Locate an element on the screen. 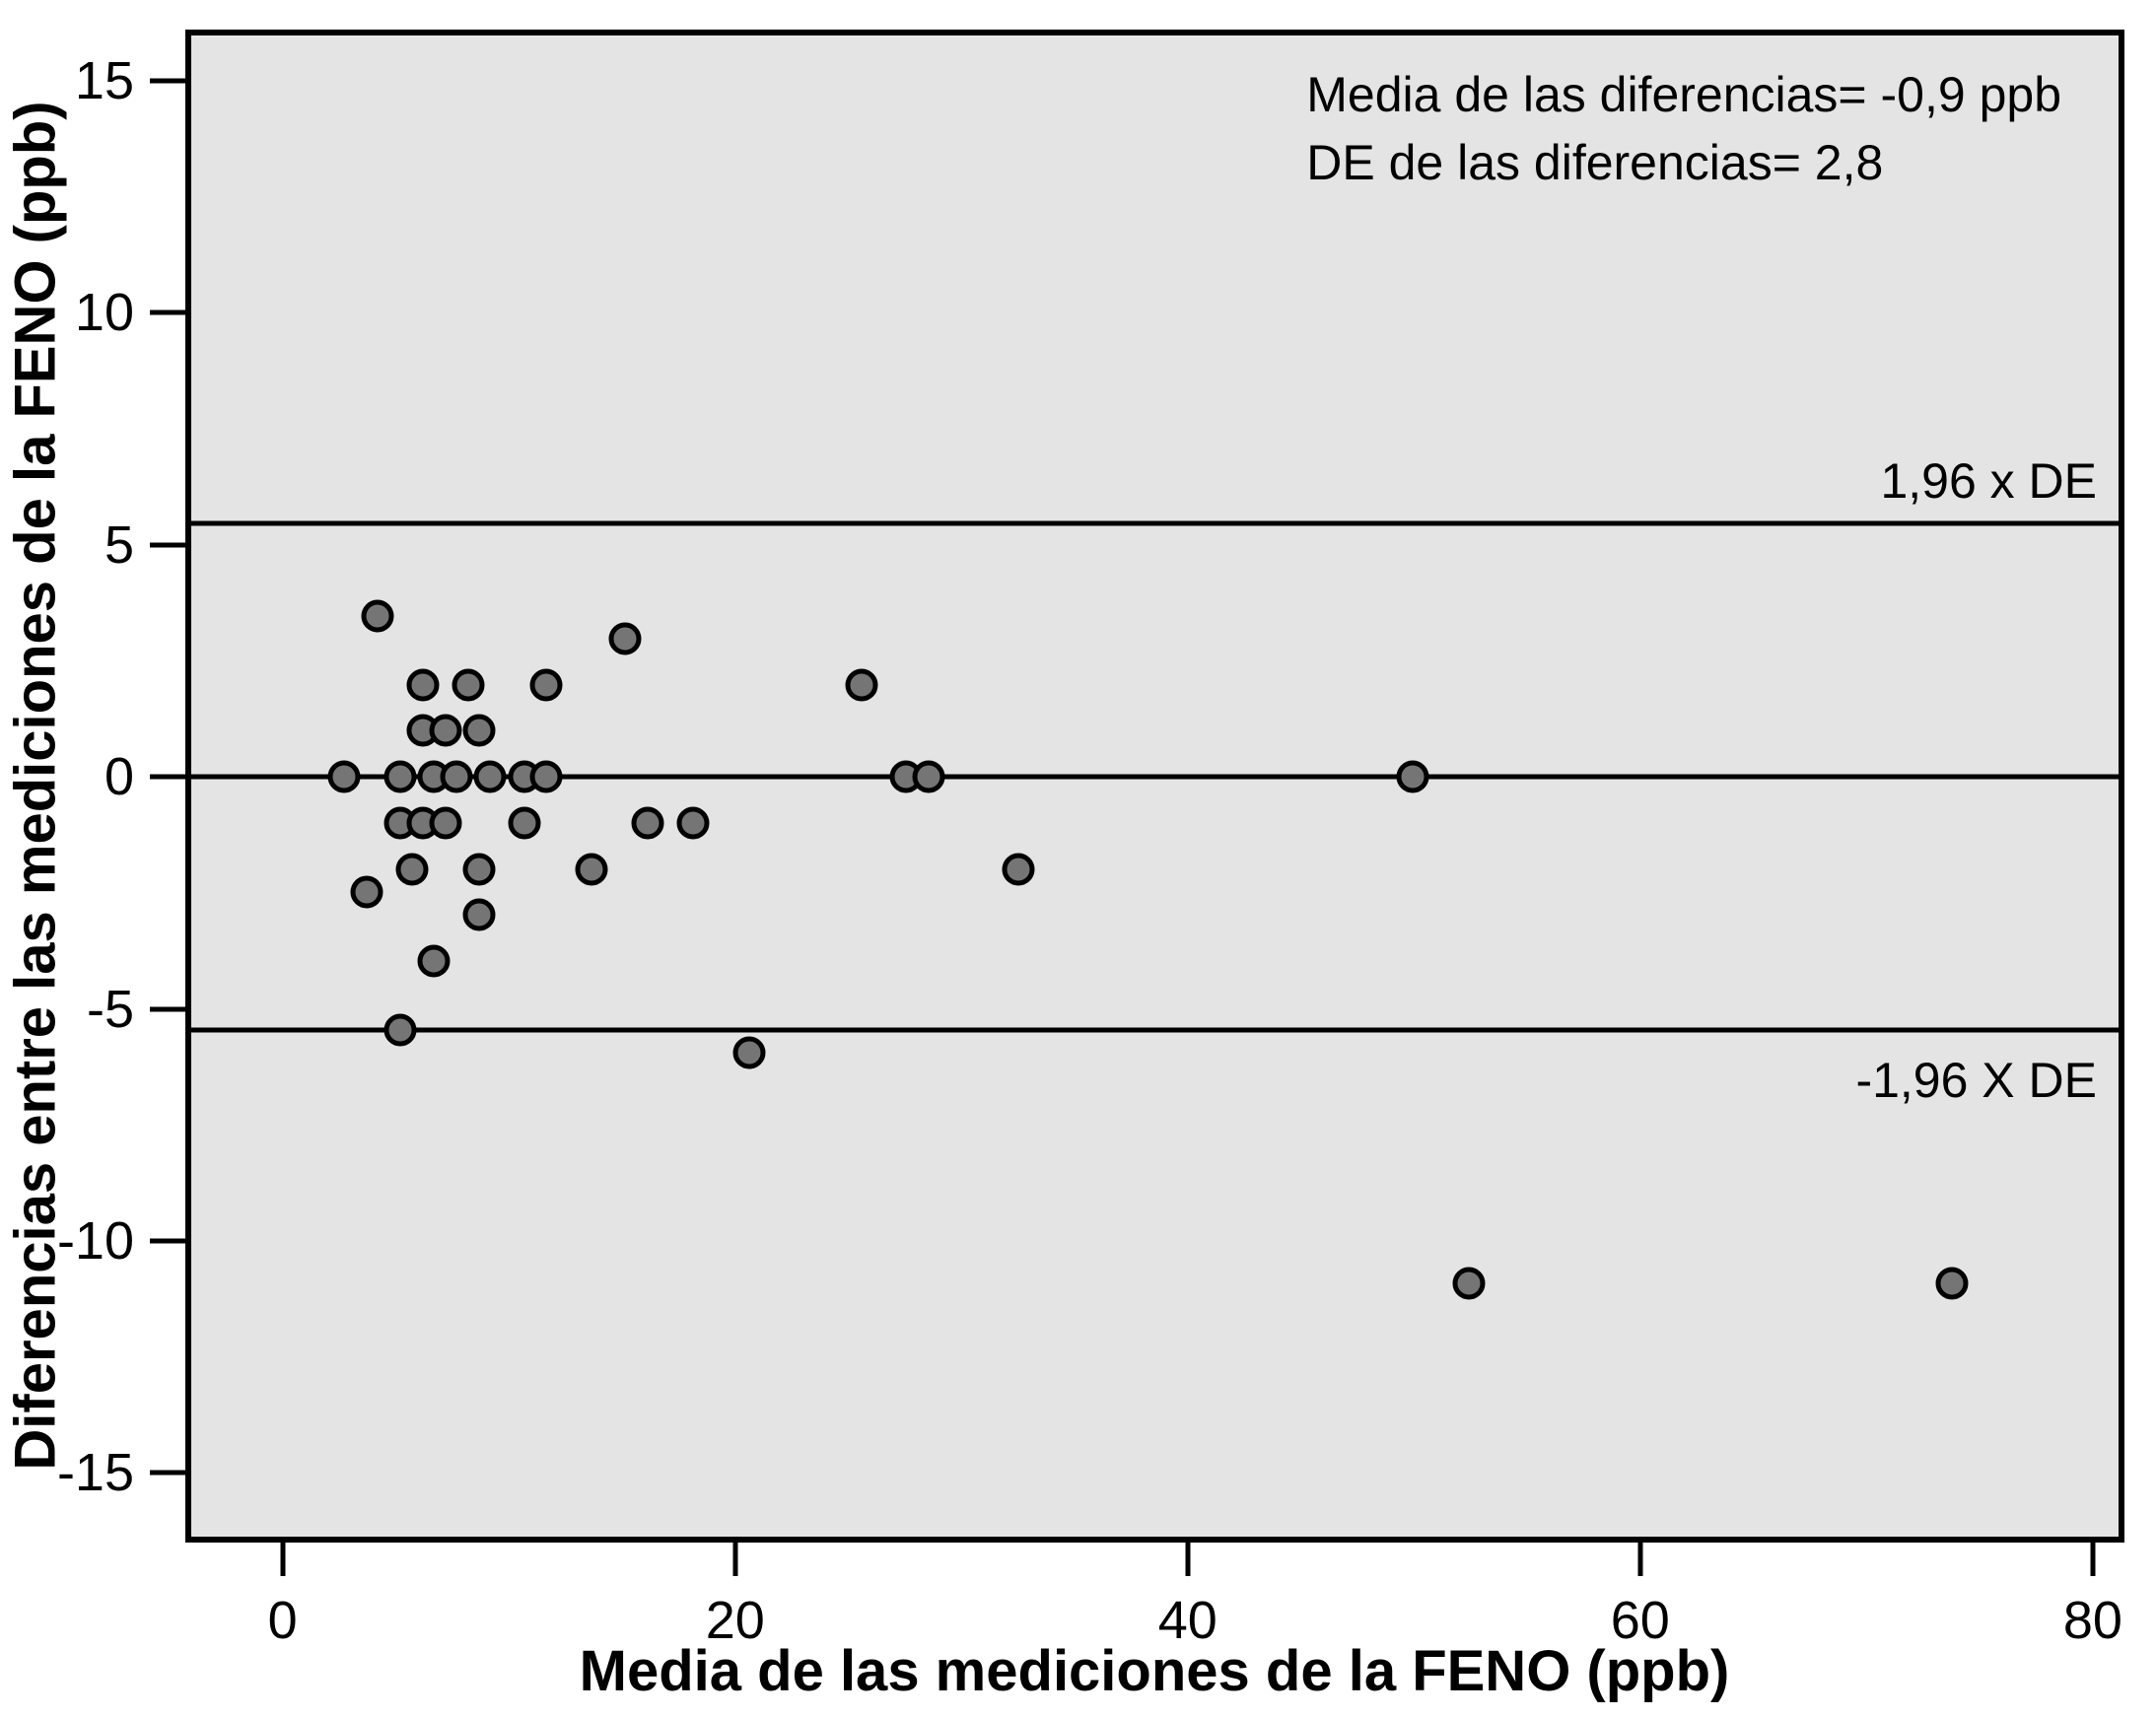  y-tick-label: -10 is located at coordinates (95, 1240).